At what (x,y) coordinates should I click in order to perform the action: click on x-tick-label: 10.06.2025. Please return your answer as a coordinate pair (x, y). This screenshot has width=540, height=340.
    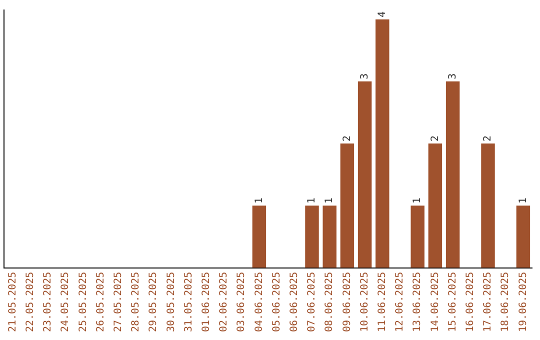
    Looking at the image, I should click on (364, 302).